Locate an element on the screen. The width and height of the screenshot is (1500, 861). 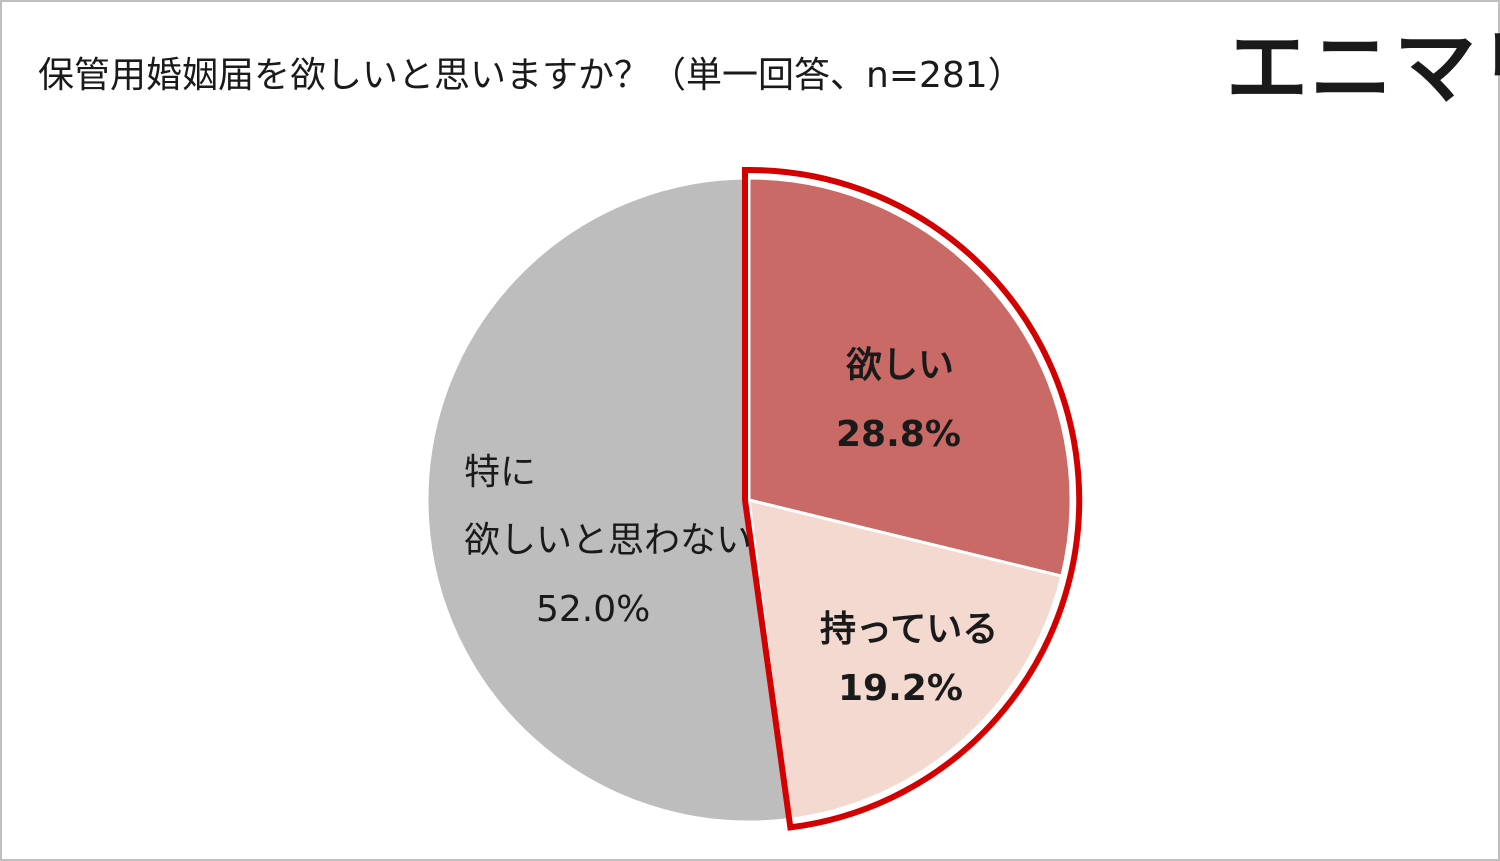
slice-label-none-line2: 欲しいと思わない is located at coordinates (608, 540).